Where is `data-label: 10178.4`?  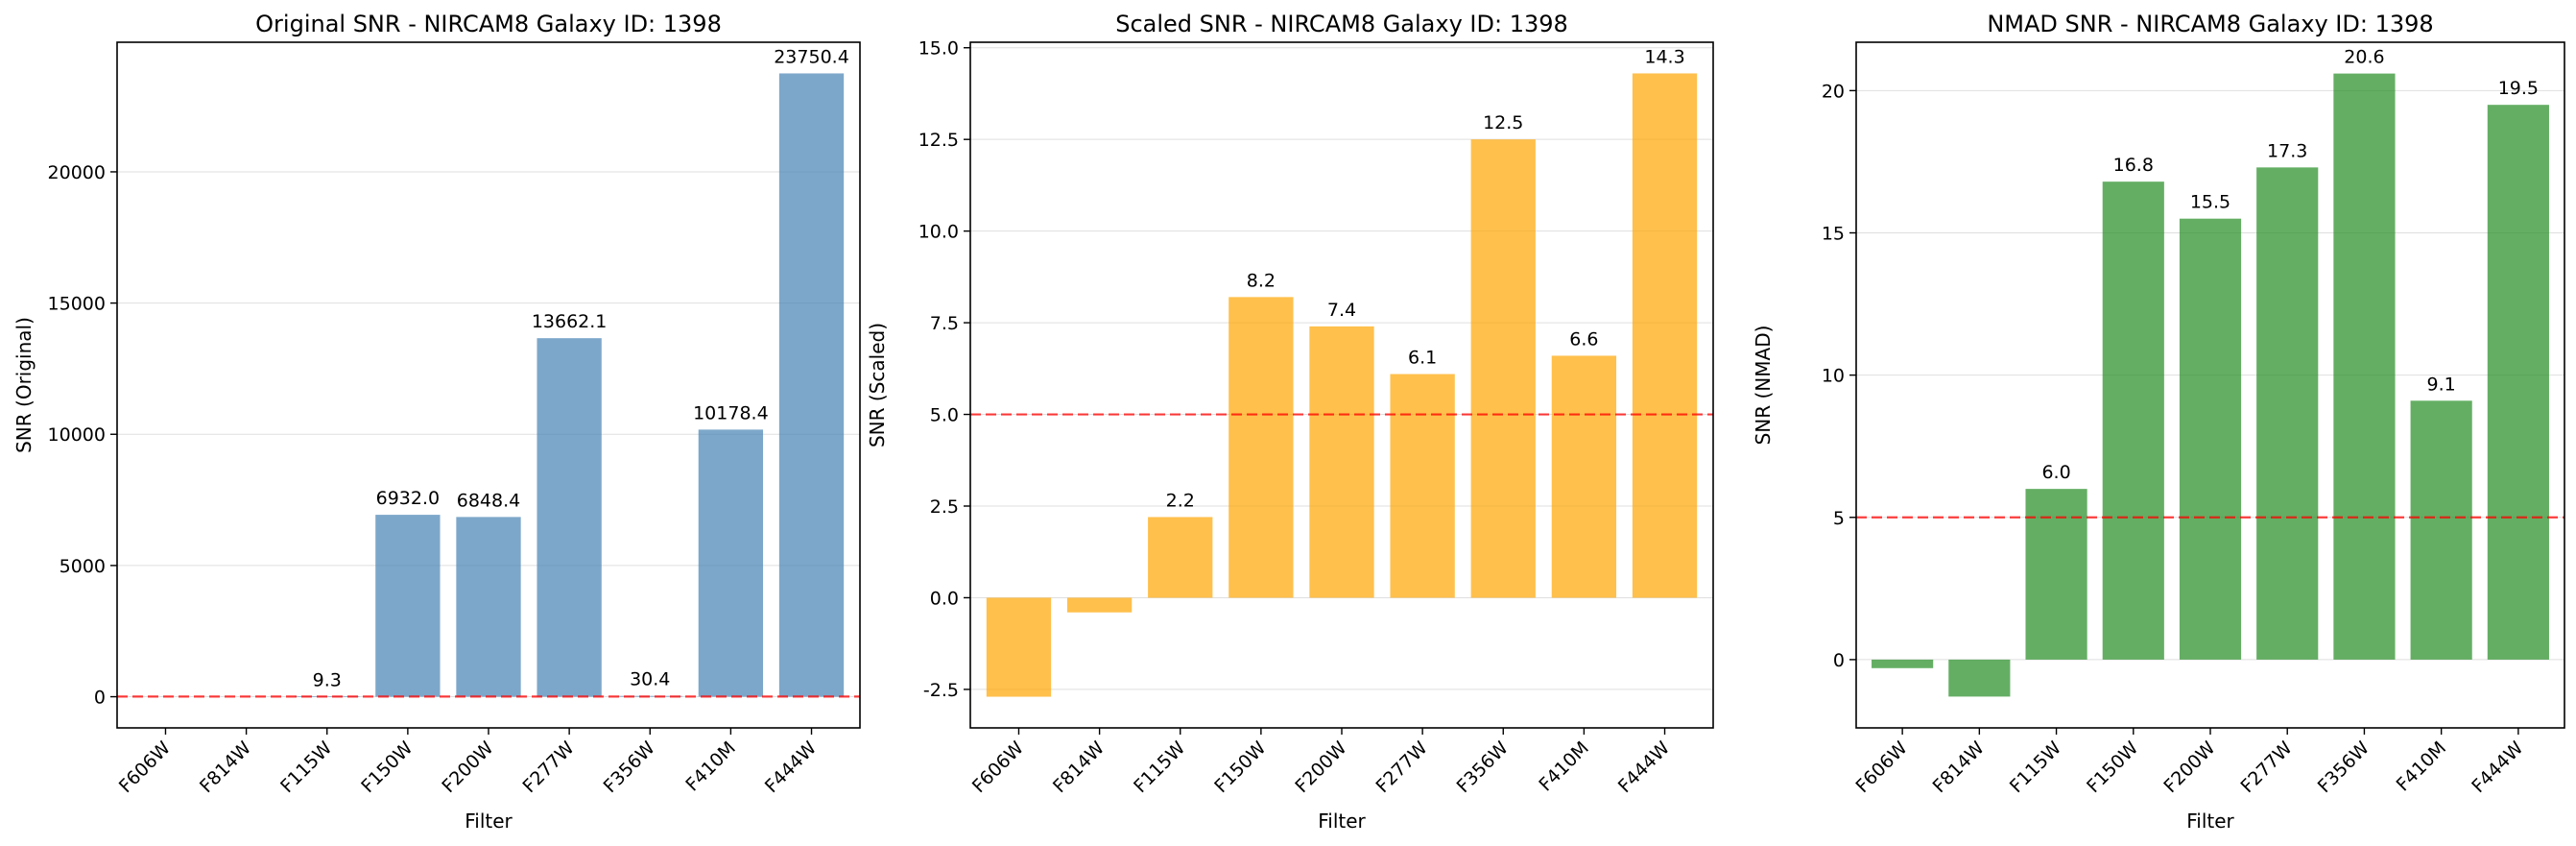
data-label: 10178.4 is located at coordinates (731, 412).